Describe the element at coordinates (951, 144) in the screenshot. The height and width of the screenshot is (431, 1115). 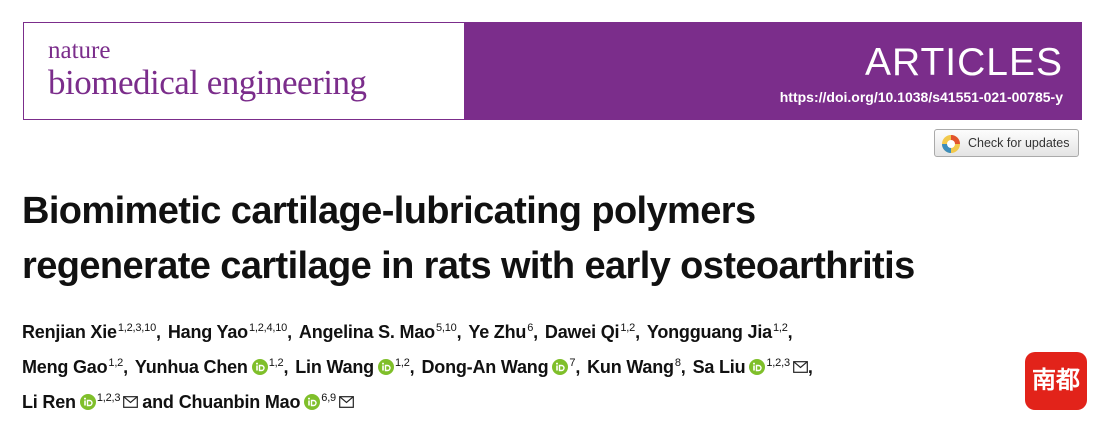
I see `update-icon` at that location.